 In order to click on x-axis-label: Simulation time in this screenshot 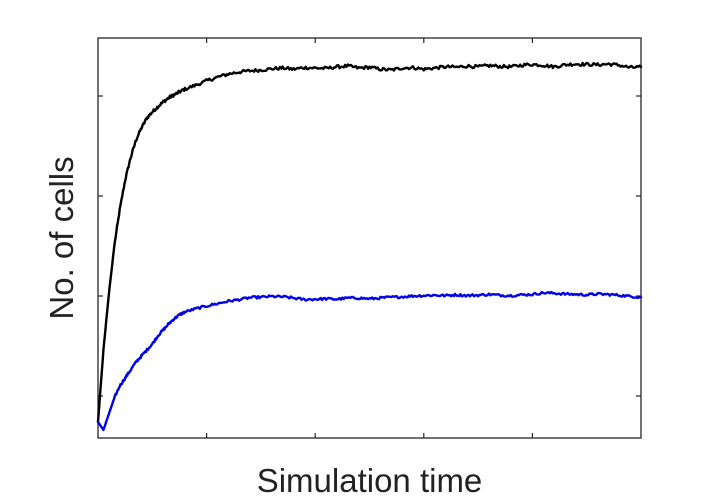, I will do `click(370, 480)`.